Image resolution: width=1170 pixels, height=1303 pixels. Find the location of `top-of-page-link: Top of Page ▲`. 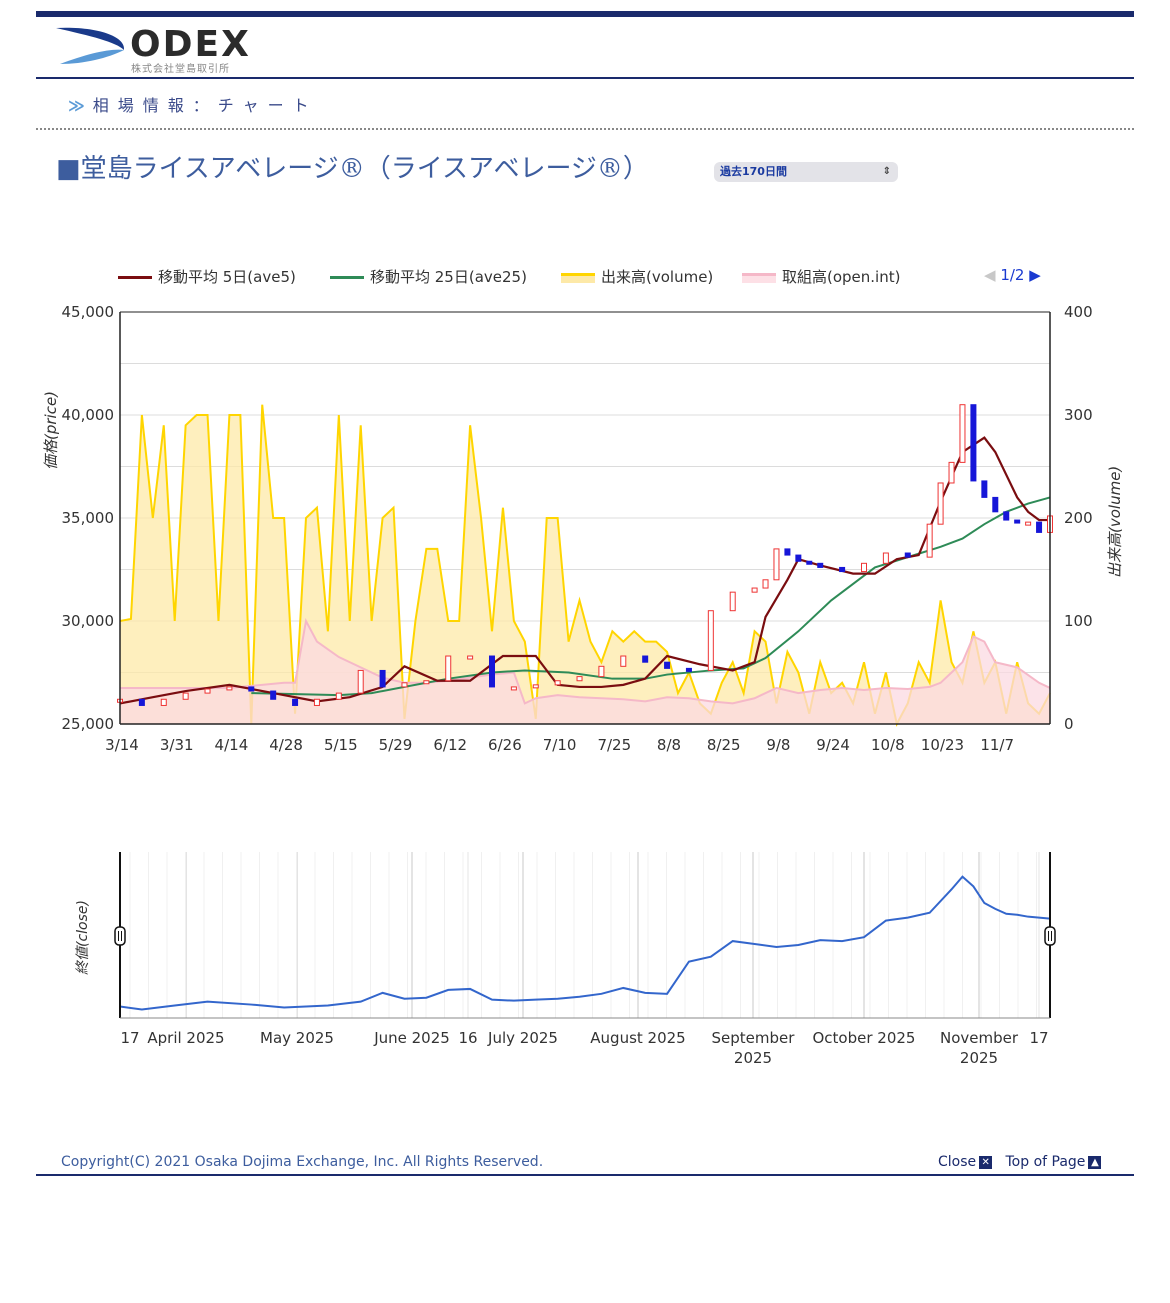

top-of-page-link: Top of Page ▲ is located at coordinates (1054, 1162).